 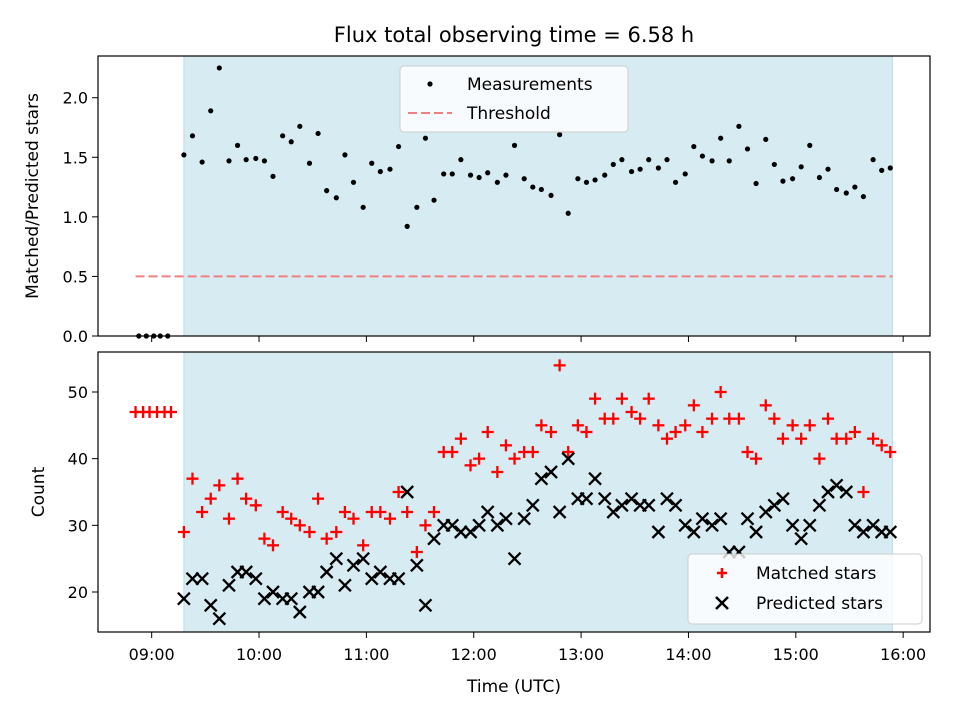 What do you see at coordinates (514, 99) in the screenshot?
I see `top-legend: Measurements Threshold` at bounding box center [514, 99].